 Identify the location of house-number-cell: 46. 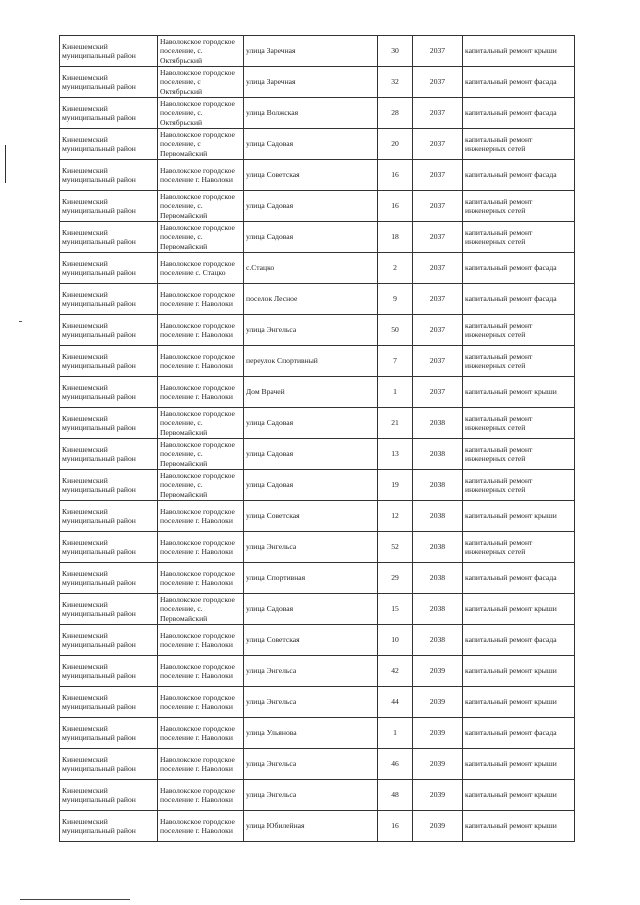
(395, 764).